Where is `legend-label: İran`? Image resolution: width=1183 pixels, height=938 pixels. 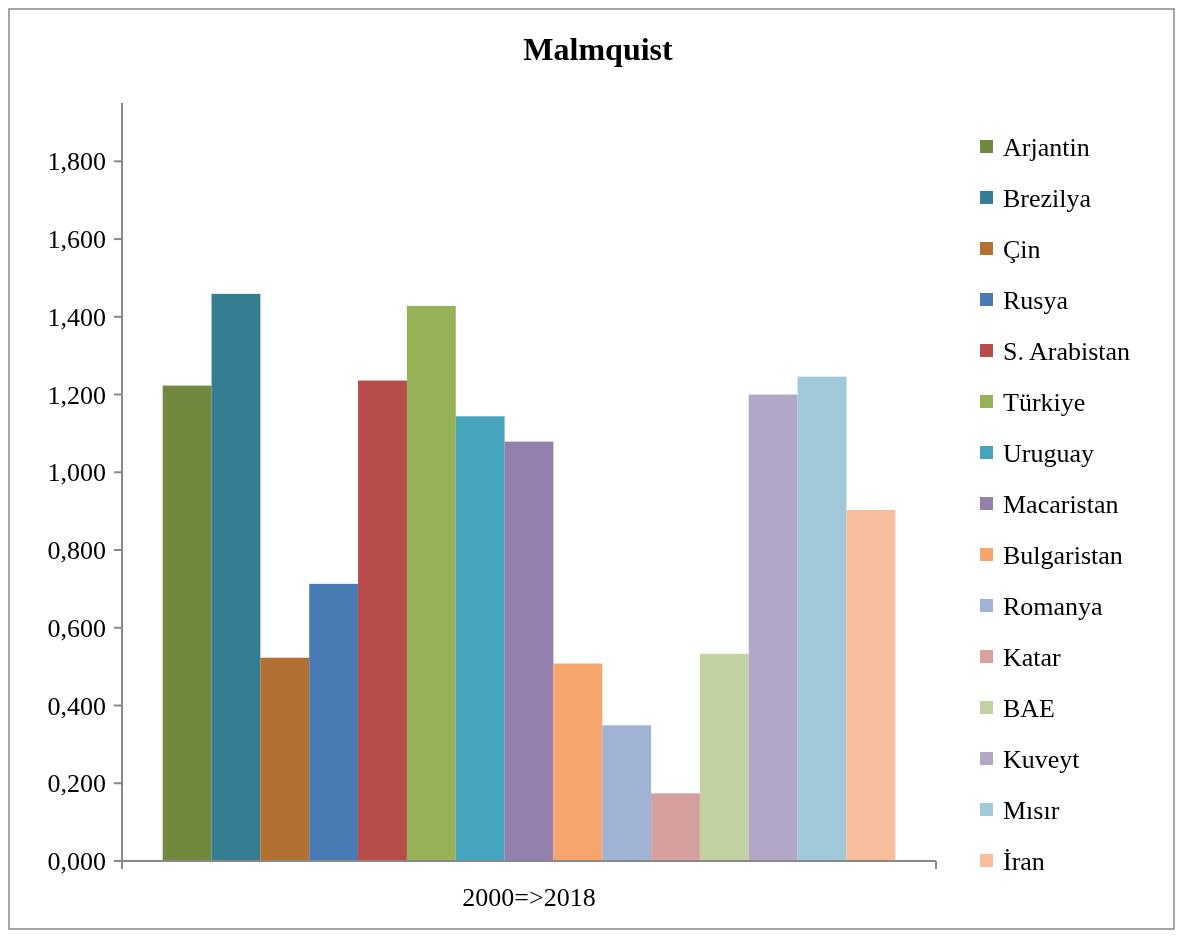
legend-label: İran is located at coordinates (1024, 862).